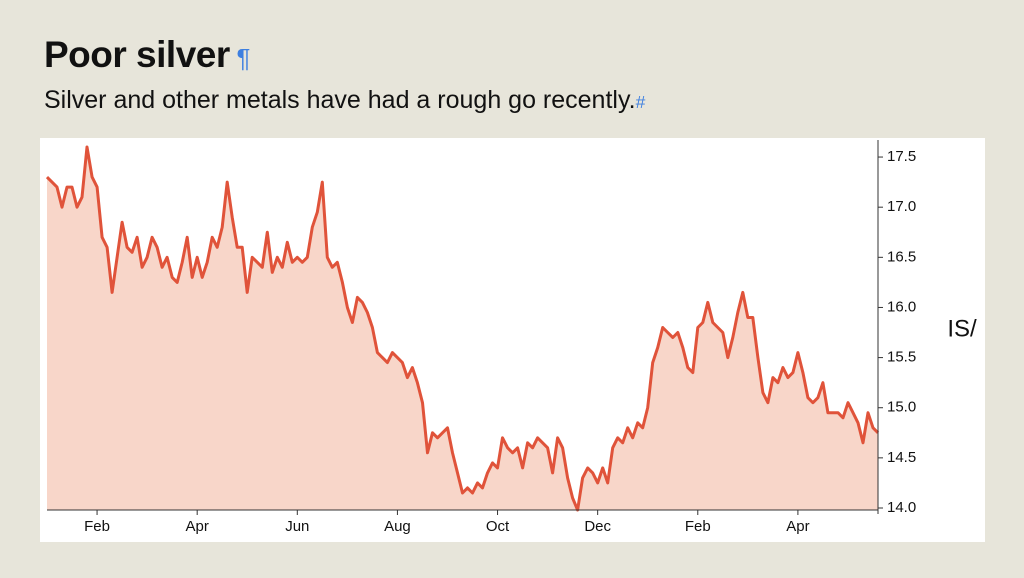 The height and width of the screenshot is (578, 1024). What do you see at coordinates (901, 407) in the screenshot?
I see `y-tick-label: 15.0` at bounding box center [901, 407].